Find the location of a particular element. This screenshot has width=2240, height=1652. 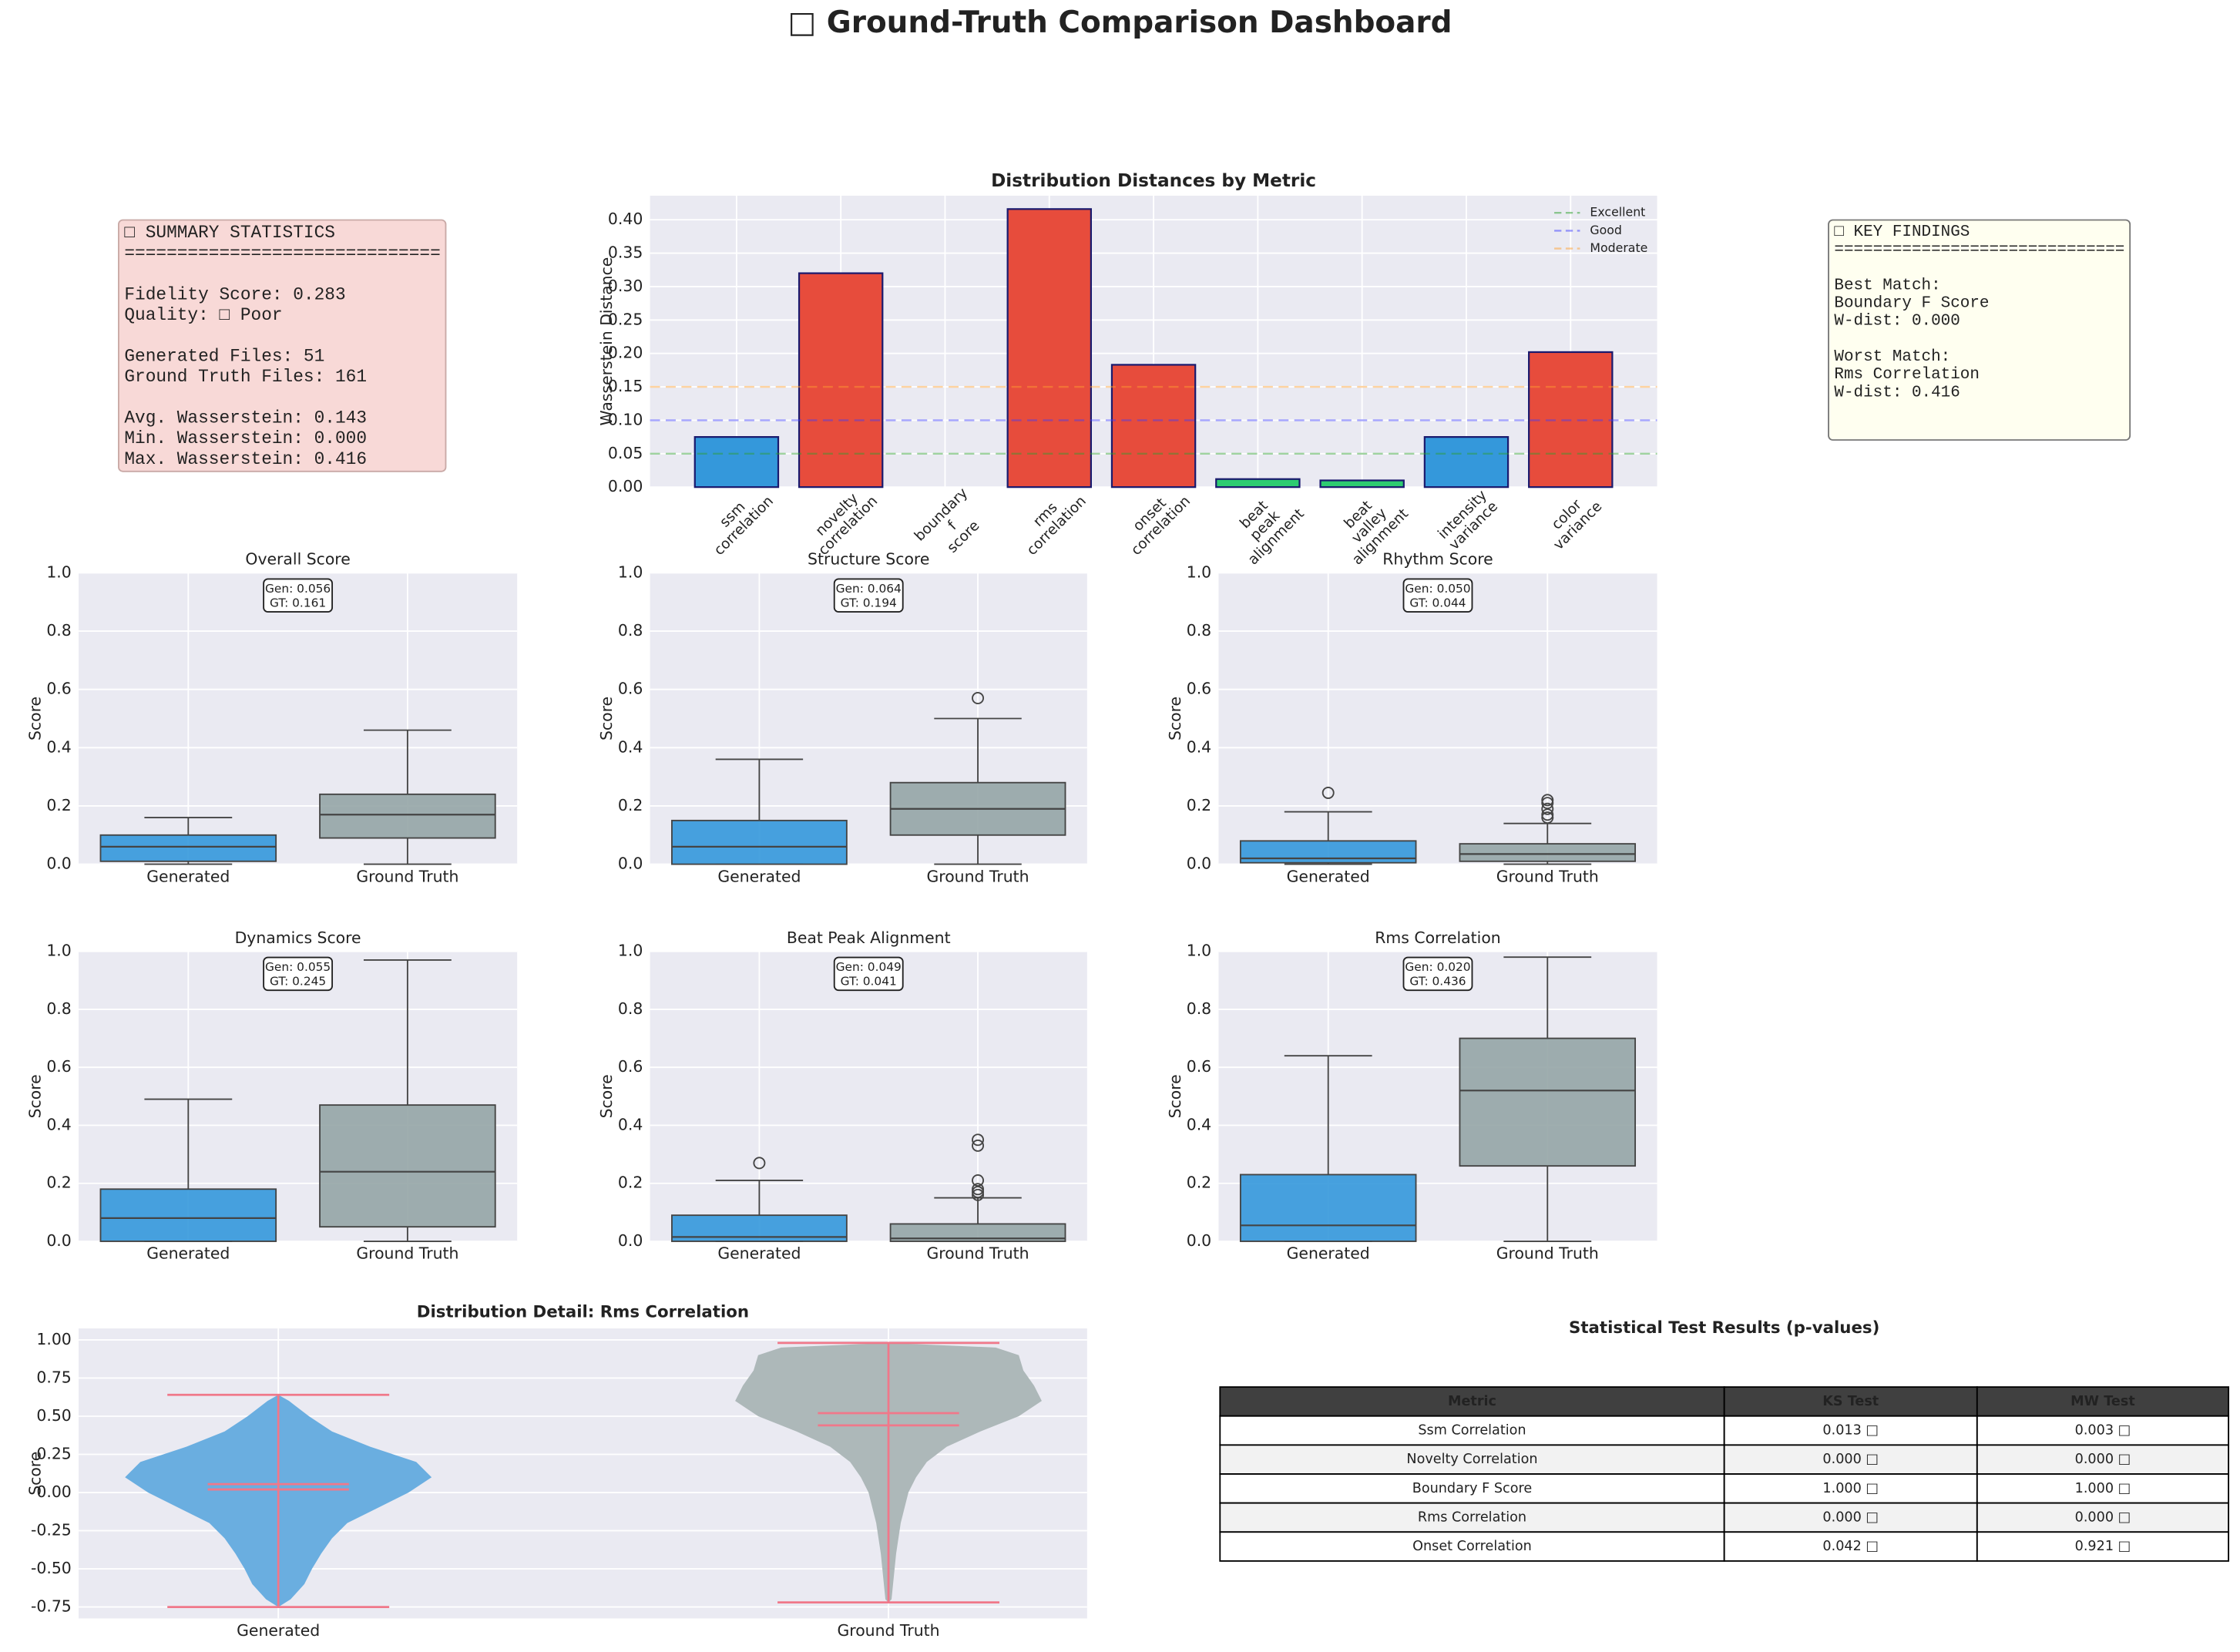

chart-title: Rhythm Score is located at coordinates (1438, 559).